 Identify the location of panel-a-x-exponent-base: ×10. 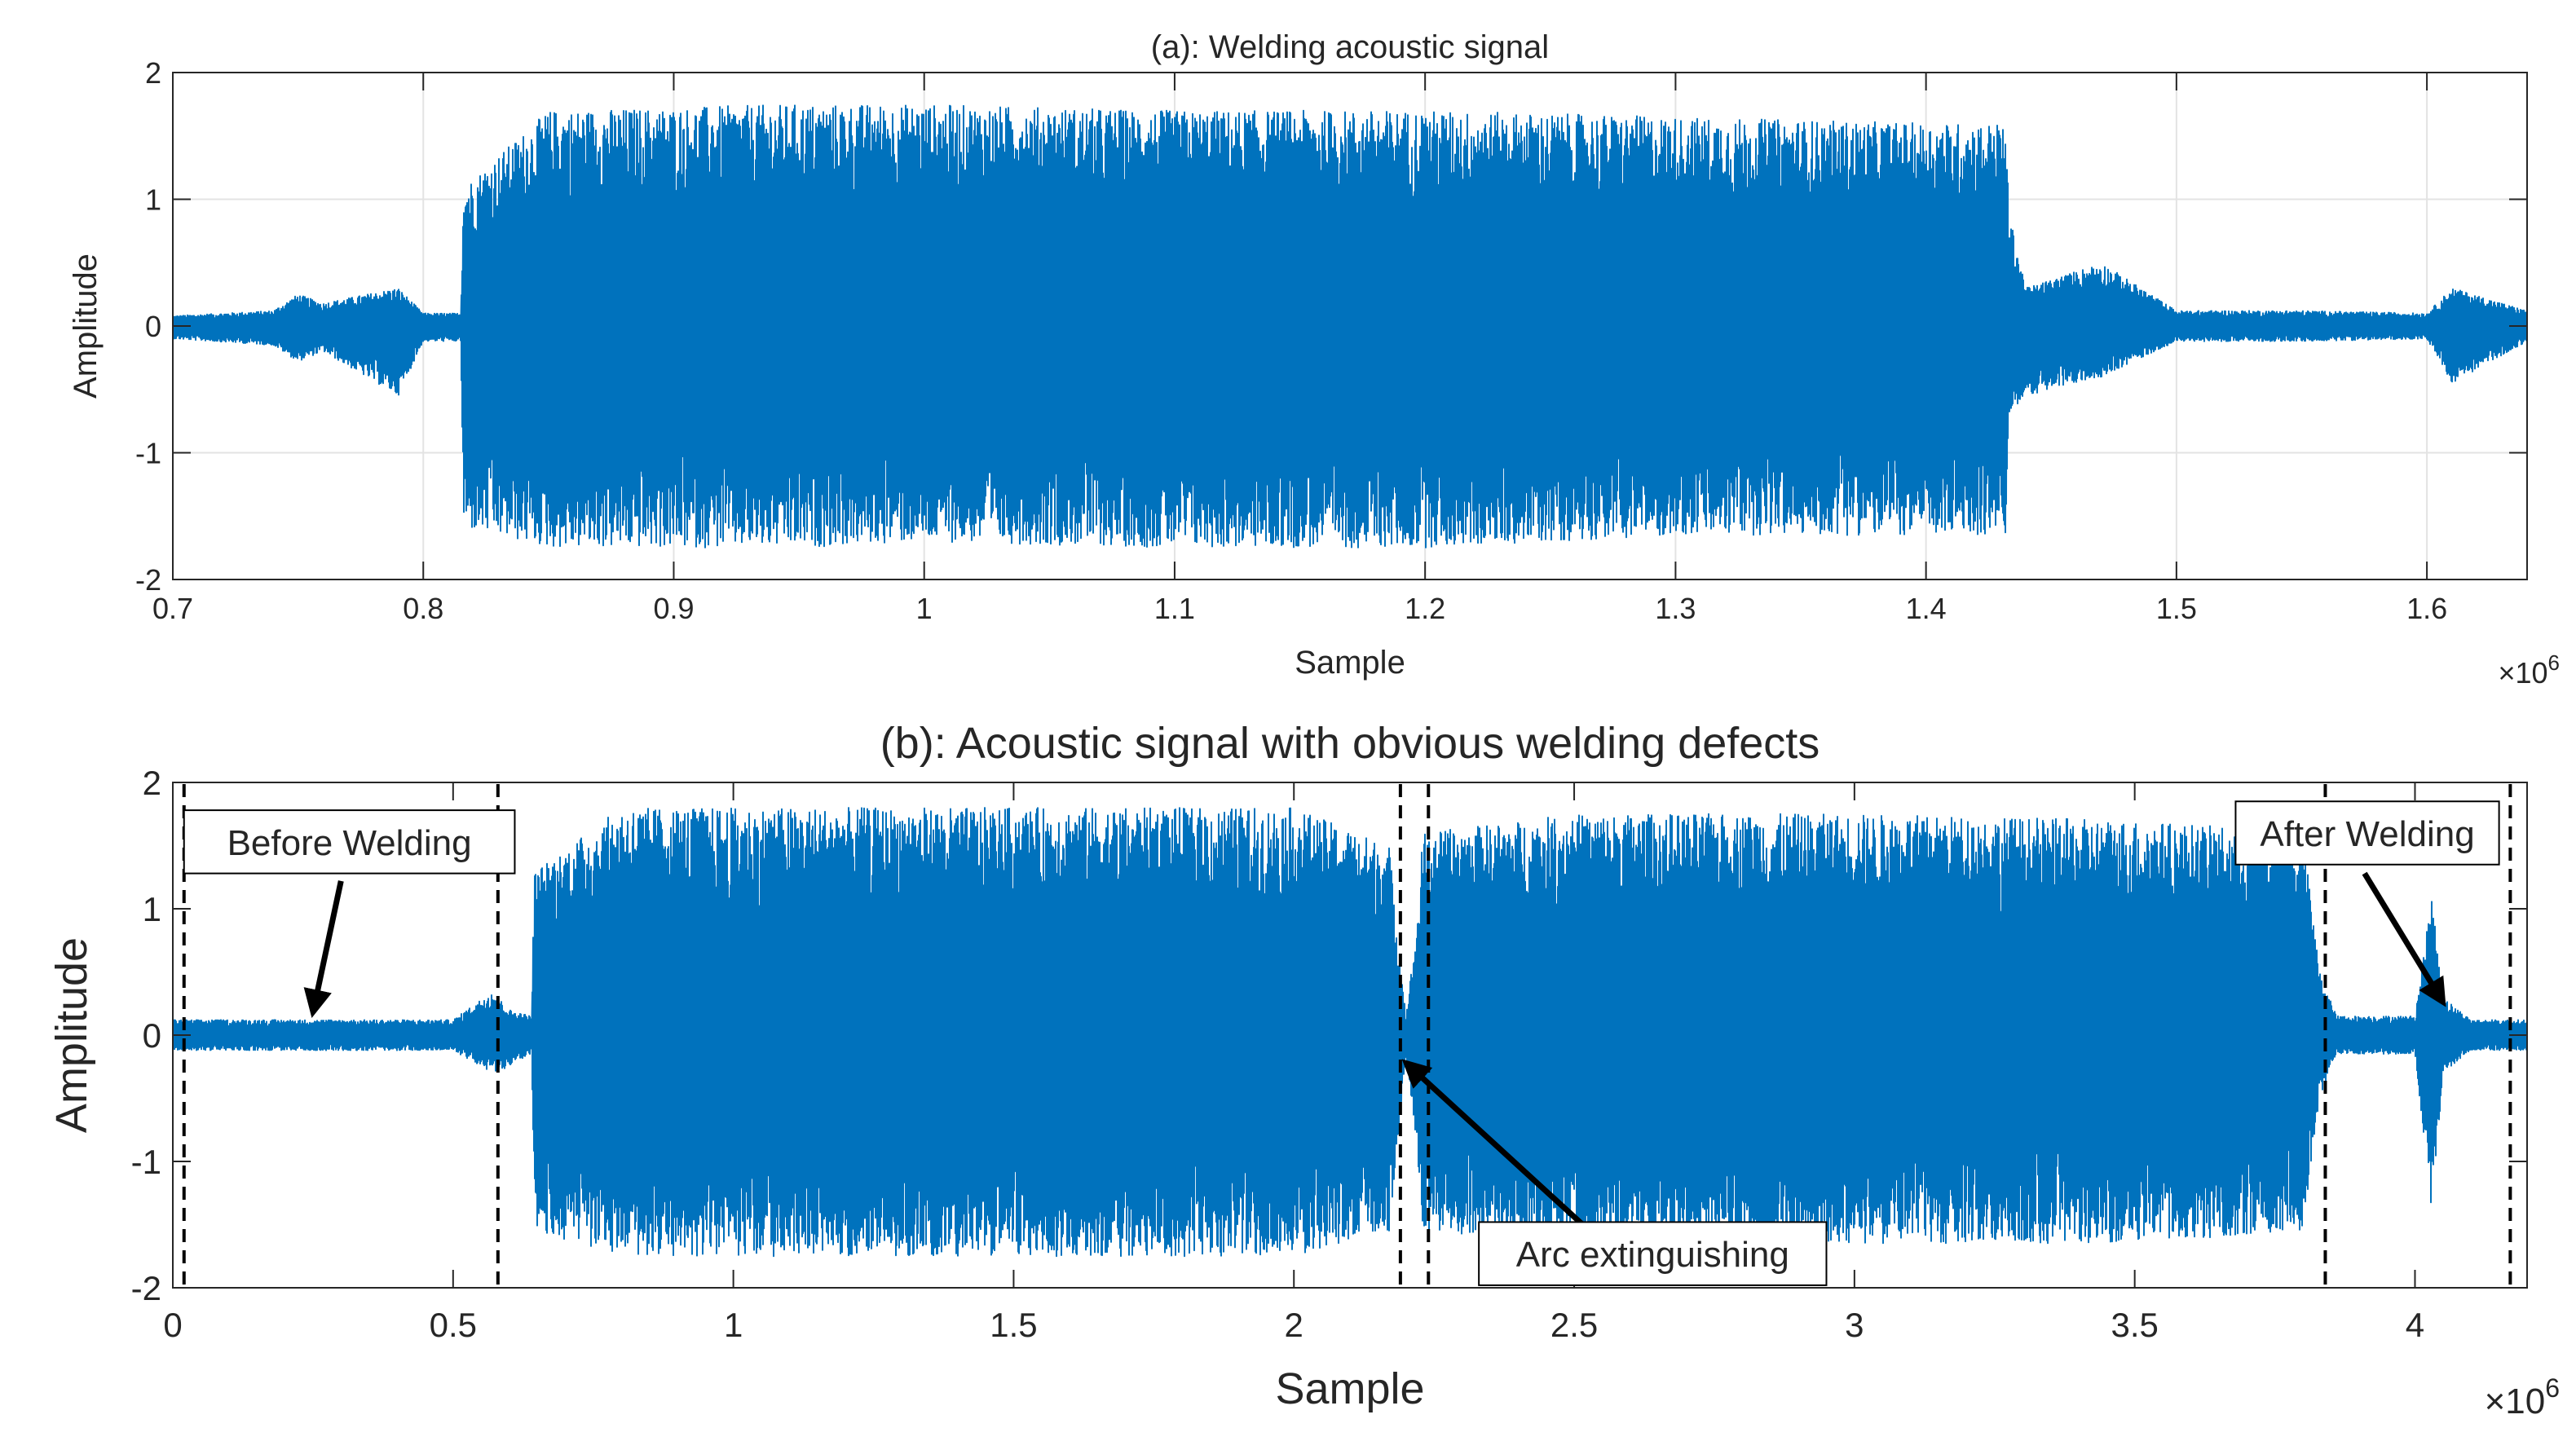
(2522, 673).